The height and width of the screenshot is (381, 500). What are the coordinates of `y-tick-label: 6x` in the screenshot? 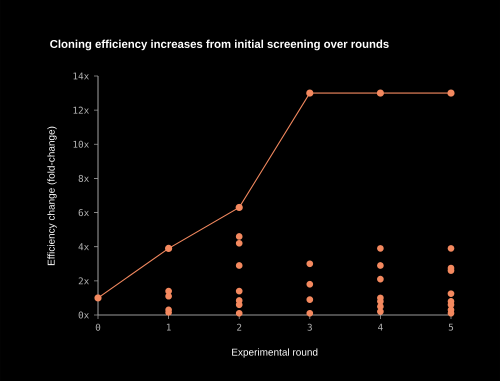 It's located at (83, 212).